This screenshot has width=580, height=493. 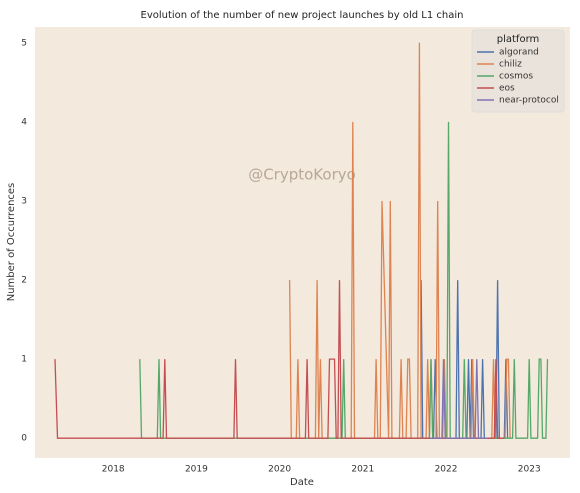 What do you see at coordinates (510, 65) in the screenshot?
I see `legend-label: chiliz` at bounding box center [510, 65].